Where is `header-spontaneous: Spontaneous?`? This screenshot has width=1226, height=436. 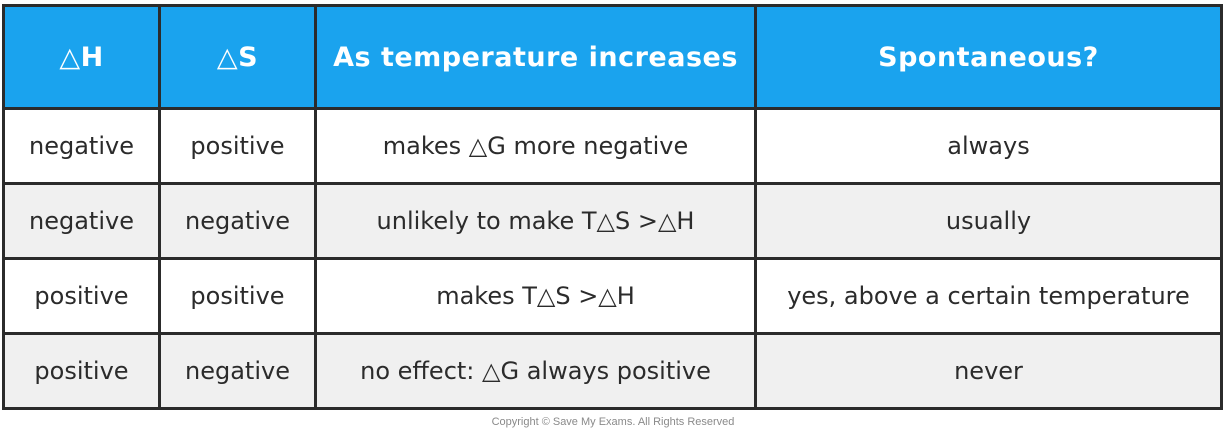 header-spontaneous: Spontaneous? is located at coordinates (988, 57).